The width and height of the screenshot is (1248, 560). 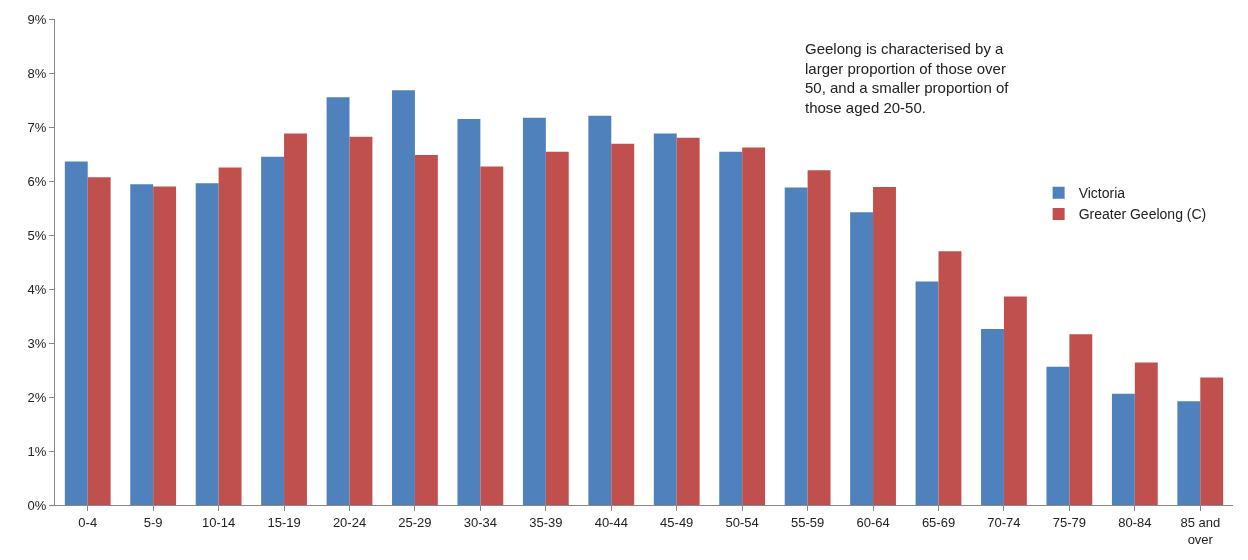 What do you see at coordinates (37, 181) in the screenshot?
I see `y-tick-label: 6%` at bounding box center [37, 181].